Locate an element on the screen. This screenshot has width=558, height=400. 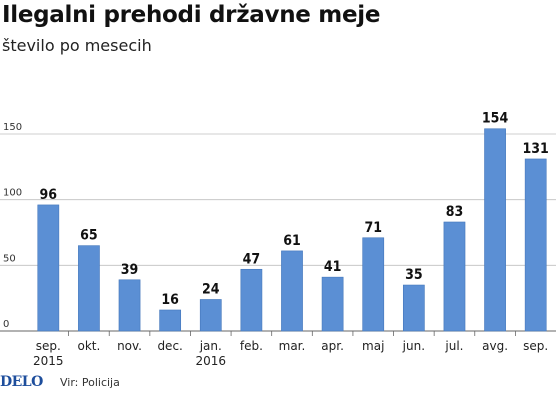
x-tick-label-line: avg. is located at coordinates (495, 346).